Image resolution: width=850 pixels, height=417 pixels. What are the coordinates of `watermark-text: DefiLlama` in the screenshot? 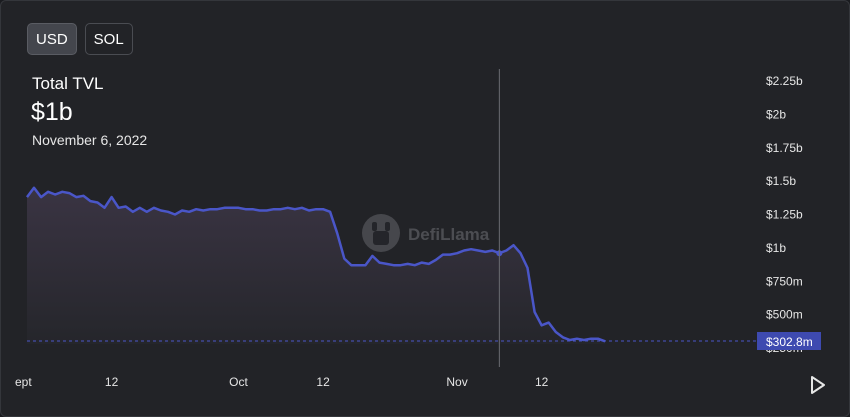 It's located at (449, 234).